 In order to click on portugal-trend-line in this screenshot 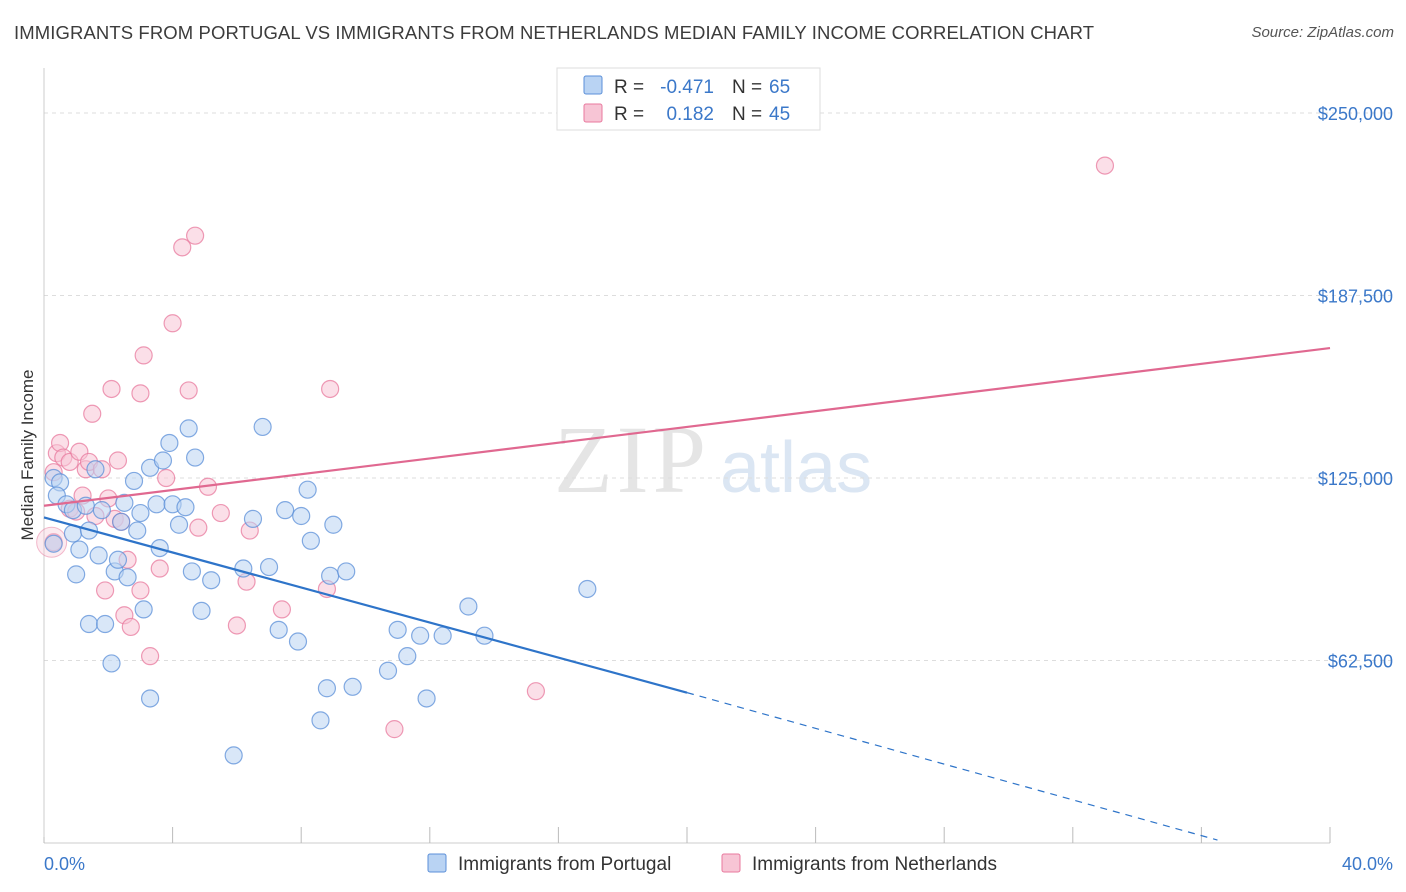, I will do `click(365, 605)`.